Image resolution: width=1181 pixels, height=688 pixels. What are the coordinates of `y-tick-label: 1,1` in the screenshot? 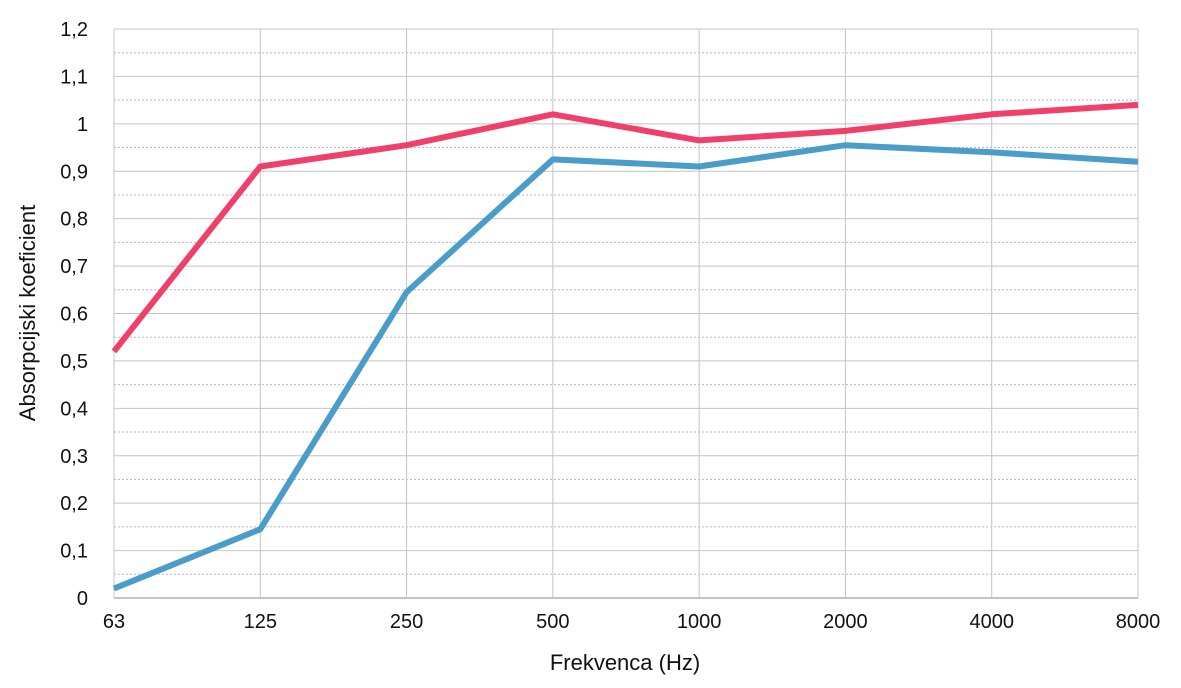 It's located at (74, 77).